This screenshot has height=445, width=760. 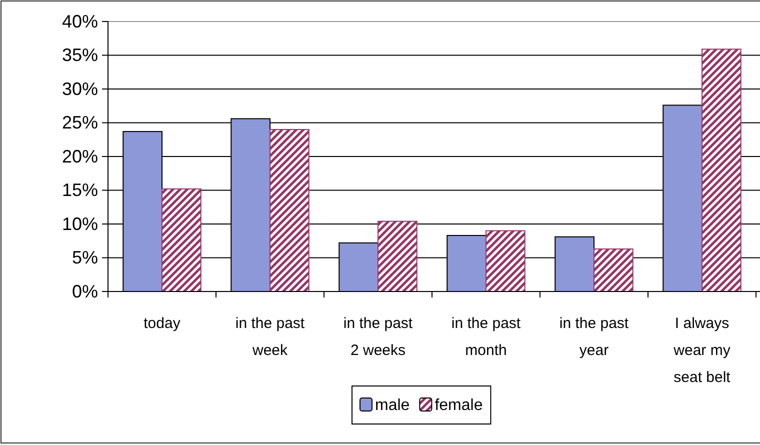 What do you see at coordinates (80, 21) in the screenshot?
I see `y-tick-label: 40%` at bounding box center [80, 21].